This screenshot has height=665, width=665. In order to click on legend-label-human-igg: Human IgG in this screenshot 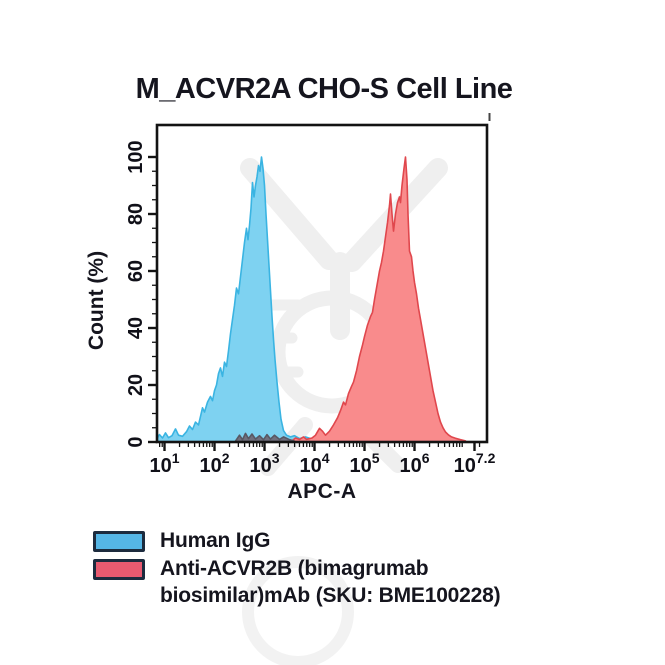, I will do `click(215, 540)`.